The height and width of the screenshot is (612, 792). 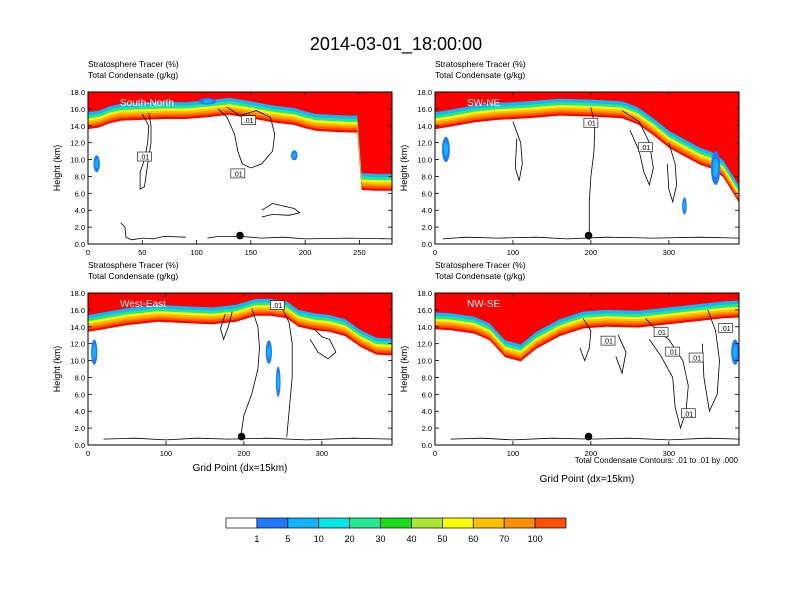 I want to click on colorbar: 1 5 10 20 30 40 50 60 70 100, so click(x=396, y=530).